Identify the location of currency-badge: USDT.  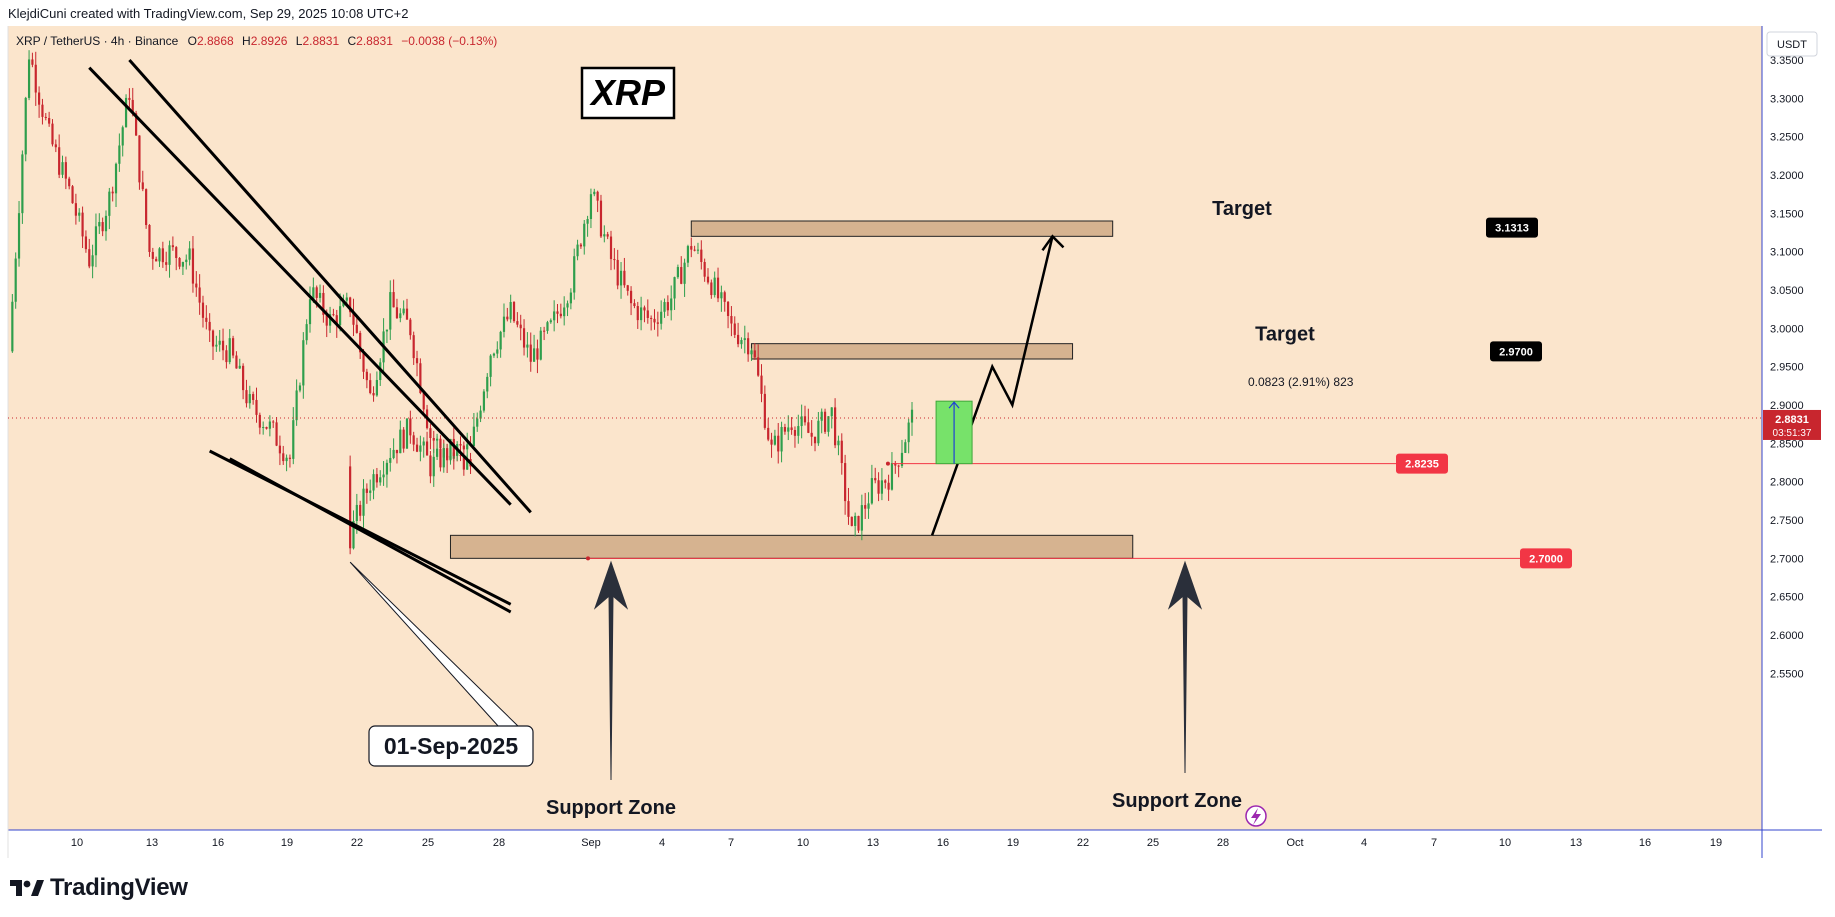
(1792, 44).